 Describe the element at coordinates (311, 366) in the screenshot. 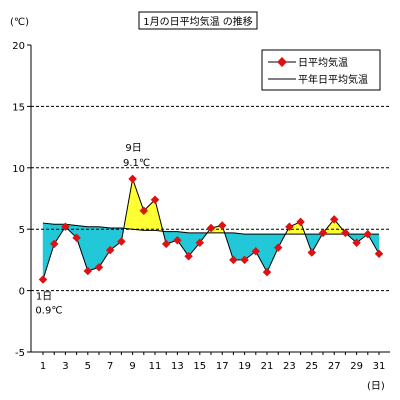

I see `x-tick-label: 25` at that location.